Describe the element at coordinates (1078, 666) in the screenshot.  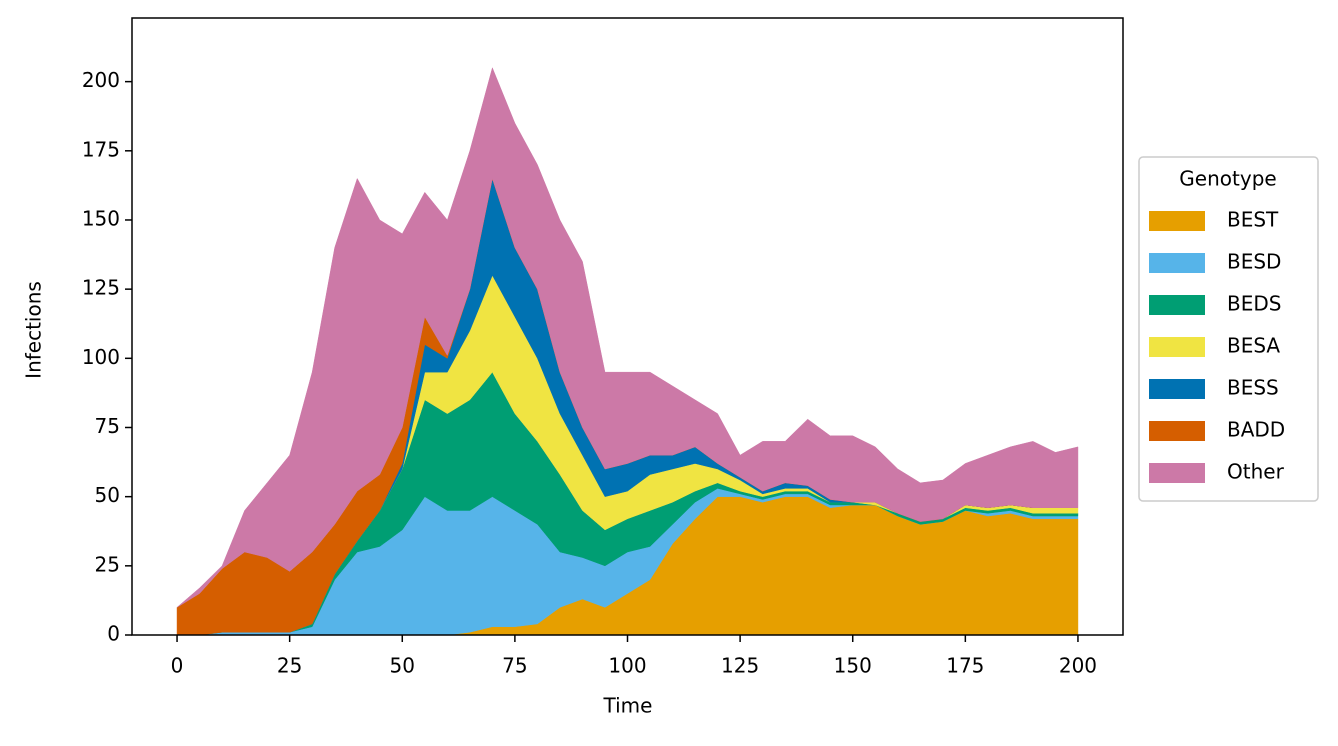
I see `x-tick-label: 200` at that location.